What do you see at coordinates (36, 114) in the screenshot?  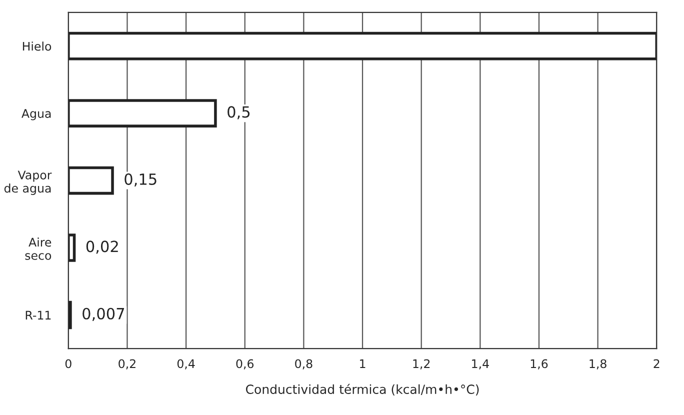 I see `y-tick-label: Agua` at bounding box center [36, 114].